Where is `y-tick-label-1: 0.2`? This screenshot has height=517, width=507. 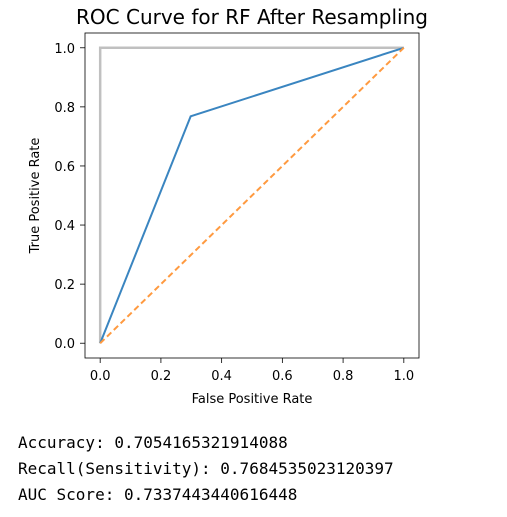
y-tick-label-1: 0.2 is located at coordinates (64, 285).